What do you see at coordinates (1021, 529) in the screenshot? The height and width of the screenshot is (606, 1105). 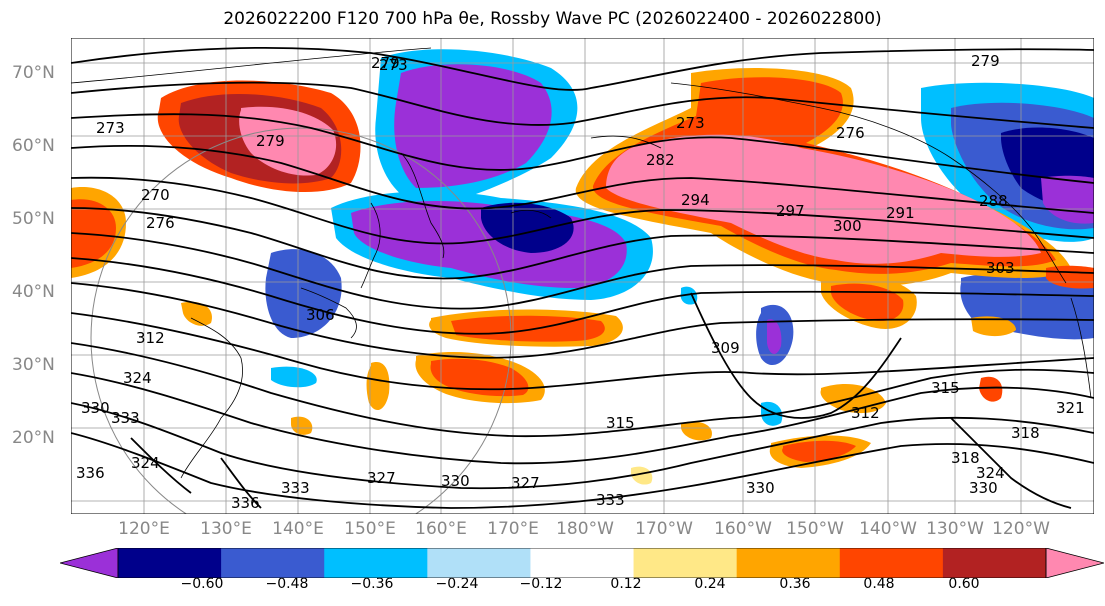 I see `lon-label-120w: 120°W` at bounding box center [1021, 529].